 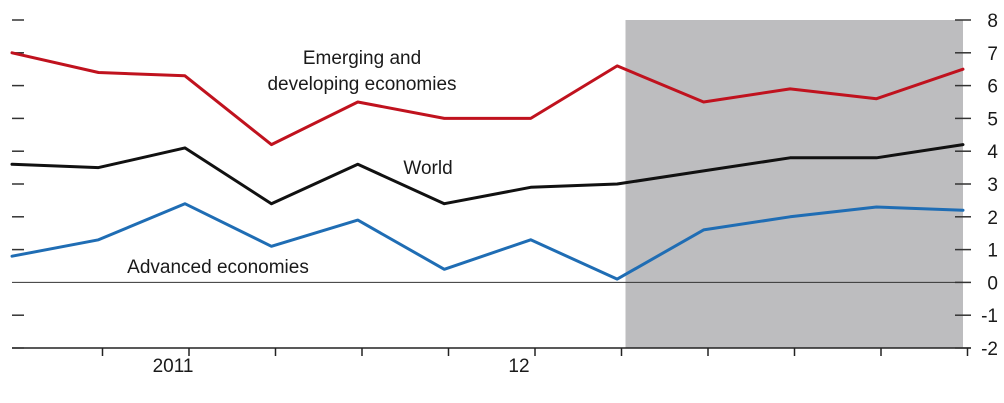 What do you see at coordinates (992, 283) in the screenshot?
I see `y-tick-label: 0` at bounding box center [992, 283].